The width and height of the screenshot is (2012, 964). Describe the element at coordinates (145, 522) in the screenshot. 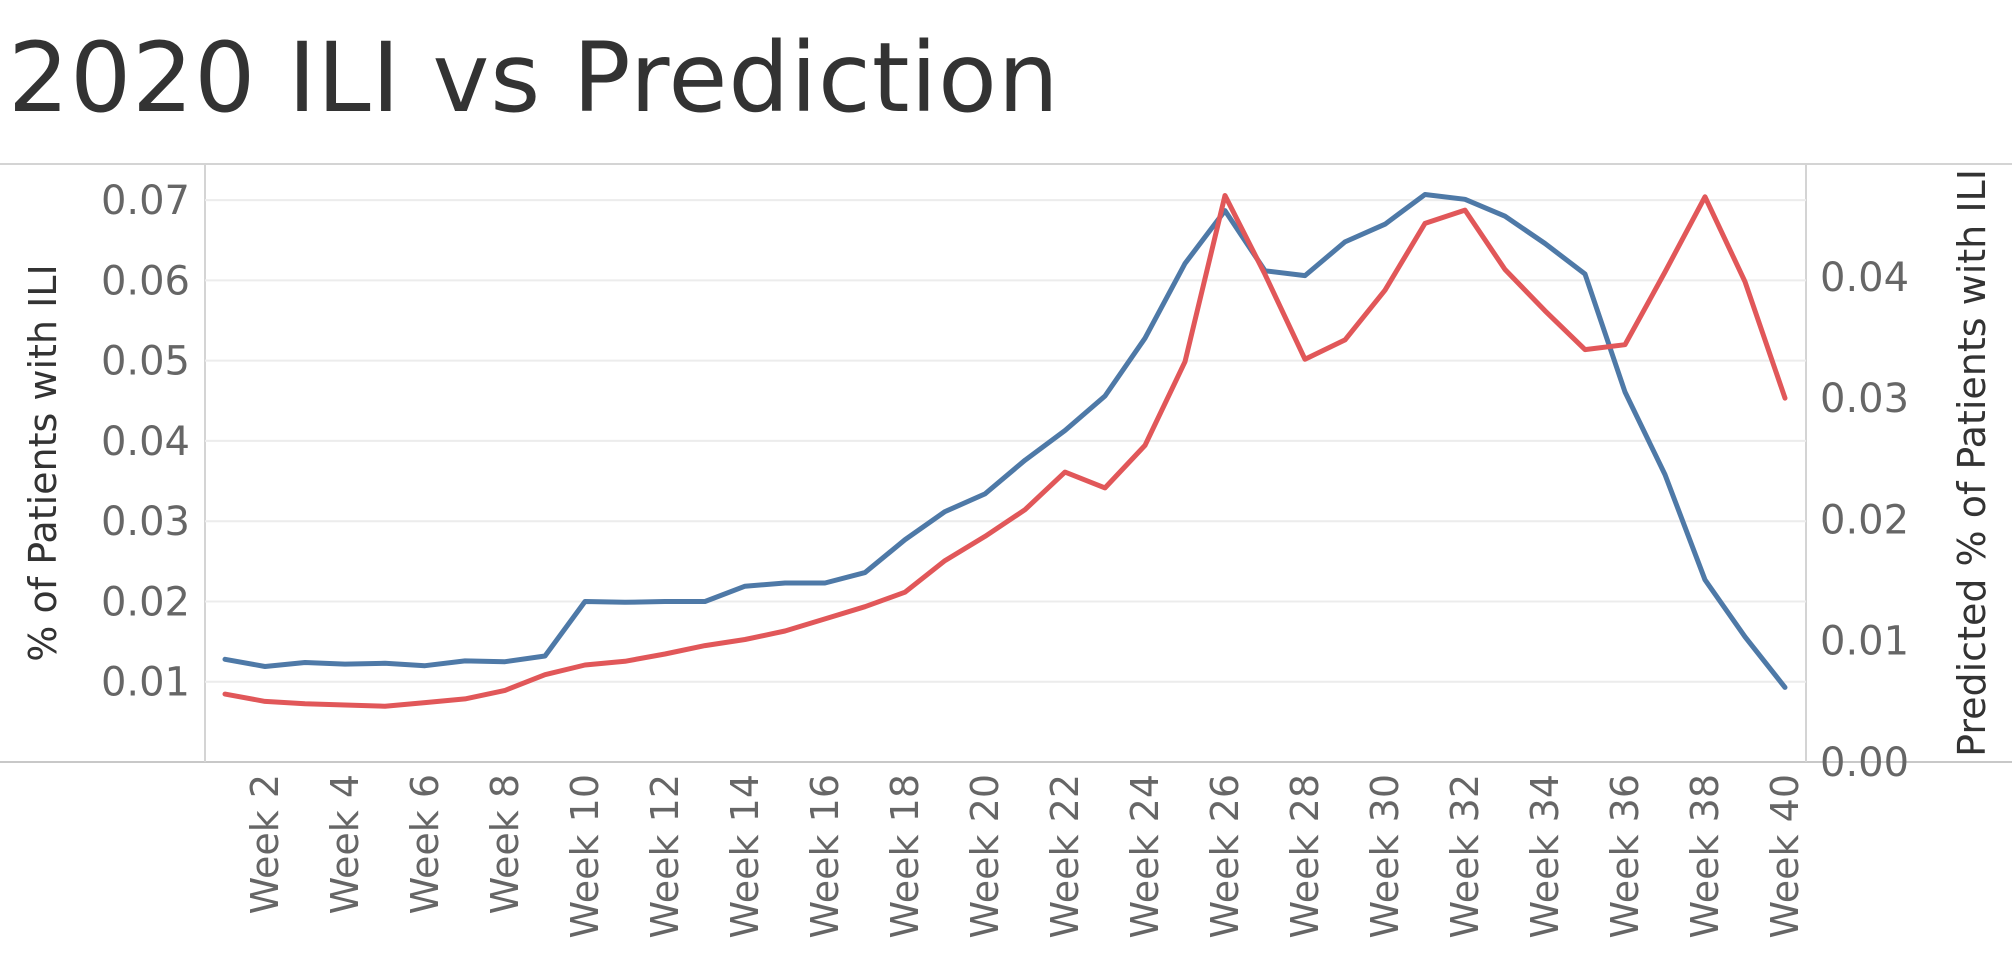

I see `y-tick-label: 0.03` at that location.